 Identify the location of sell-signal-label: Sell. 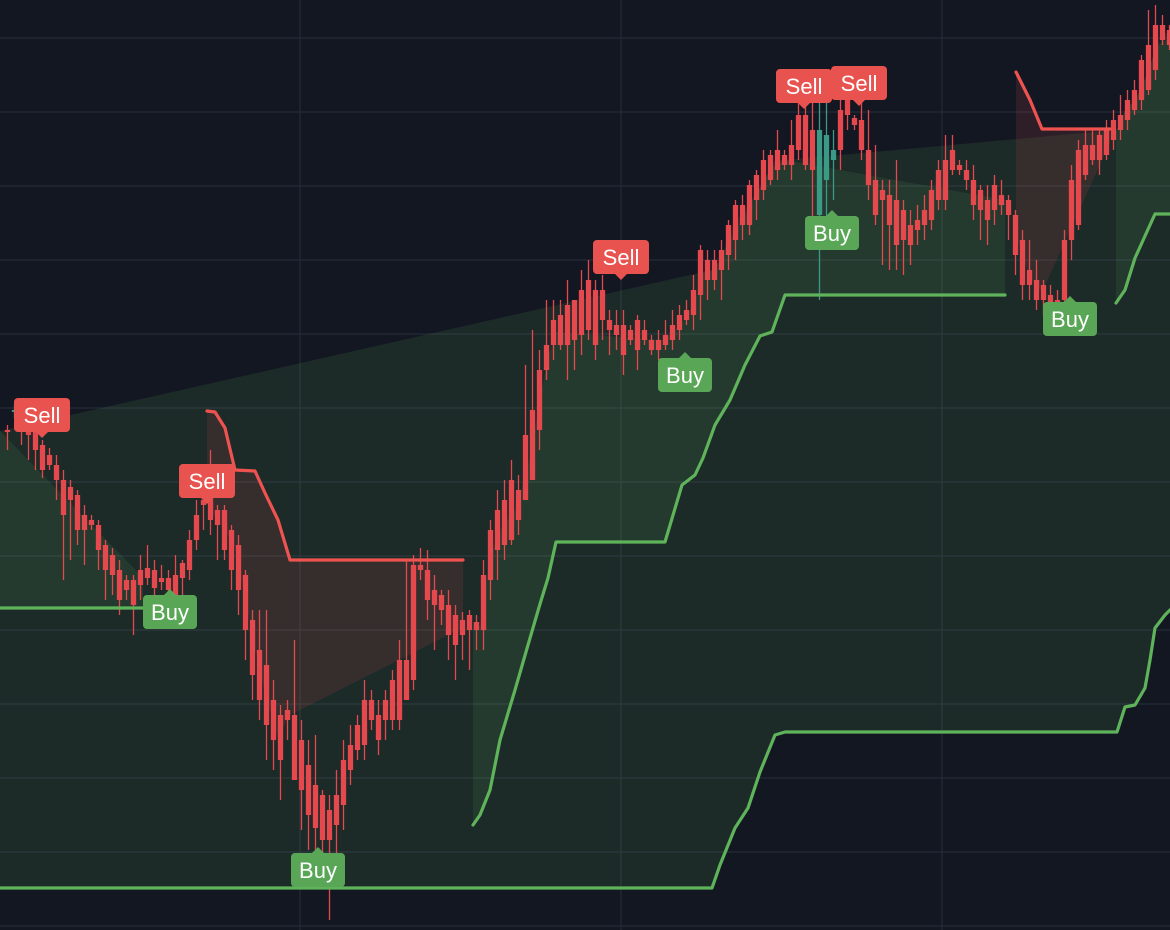
(859, 86).